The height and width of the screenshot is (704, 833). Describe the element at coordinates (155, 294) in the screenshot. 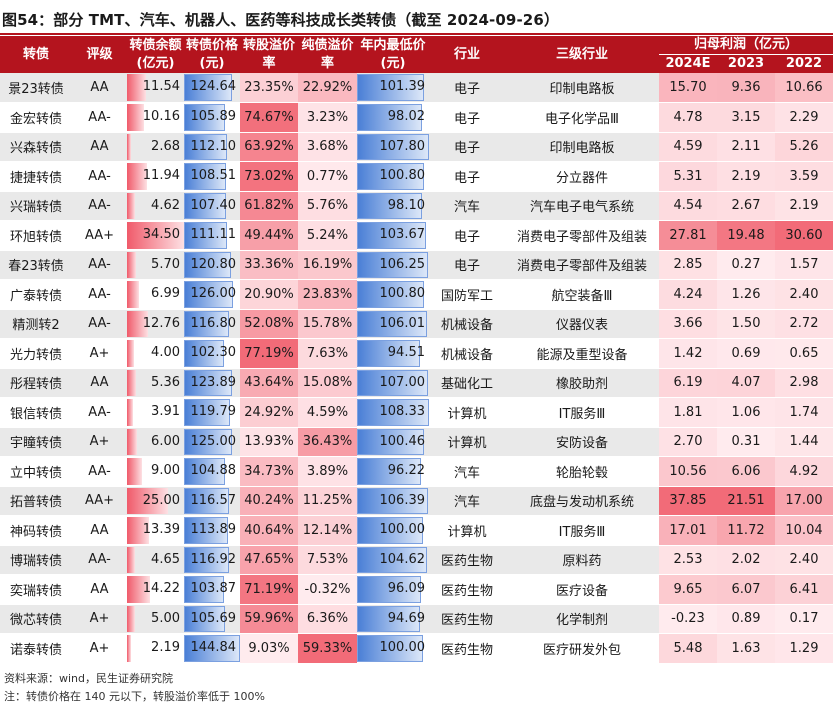

I see `balance-cell: 6.99` at that location.